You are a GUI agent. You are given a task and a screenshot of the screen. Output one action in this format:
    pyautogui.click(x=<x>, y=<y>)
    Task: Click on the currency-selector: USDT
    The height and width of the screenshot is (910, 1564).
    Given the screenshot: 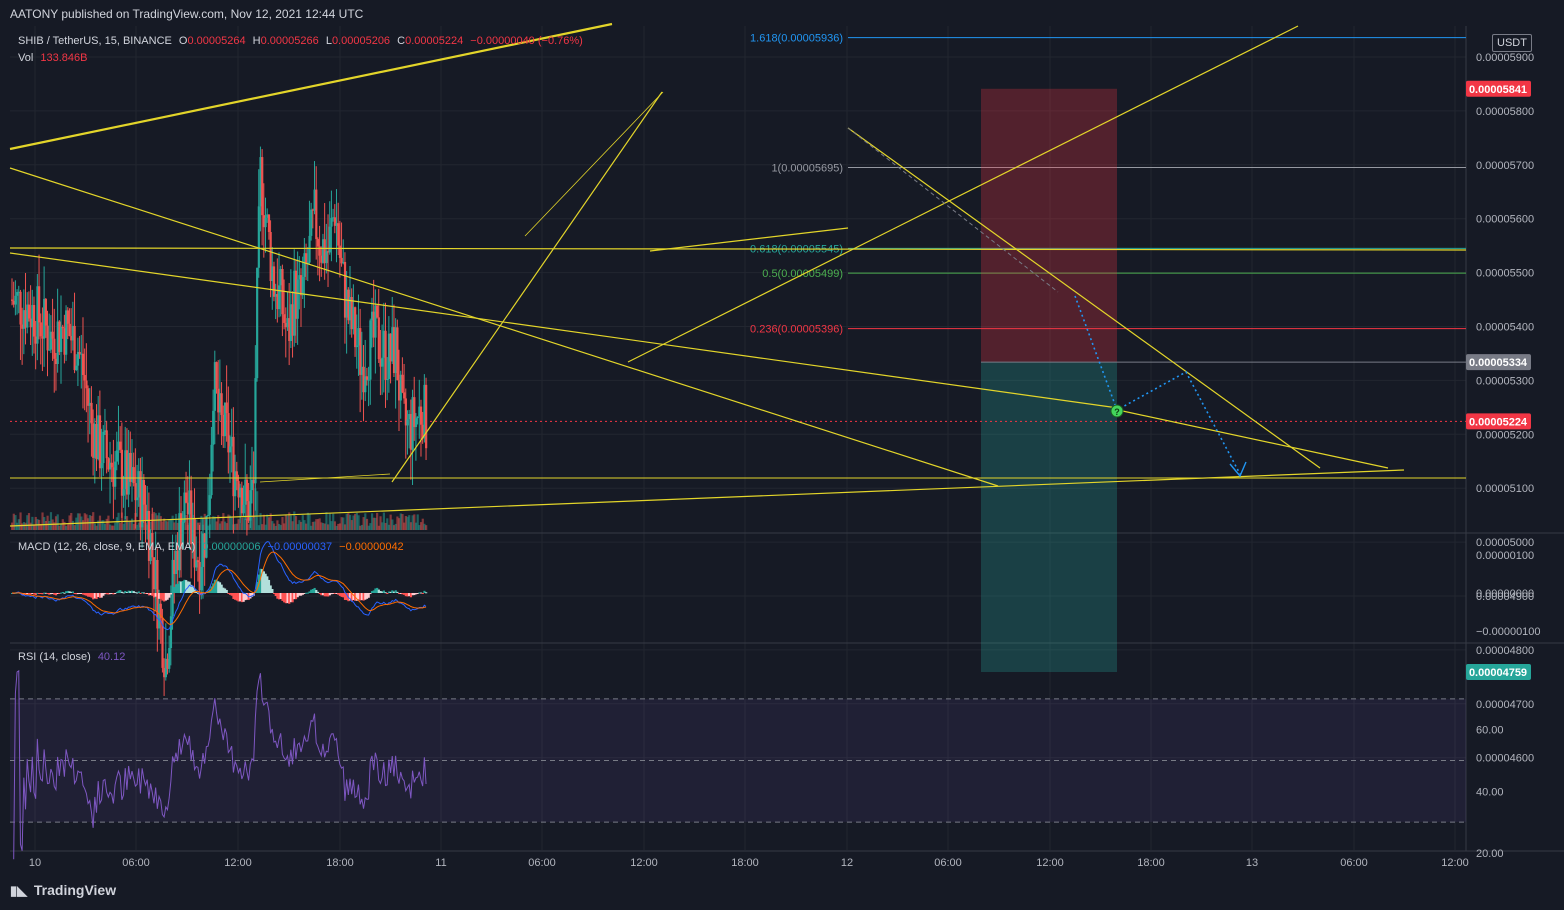 What is the action you would take?
    pyautogui.click(x=1512, y=43)
    